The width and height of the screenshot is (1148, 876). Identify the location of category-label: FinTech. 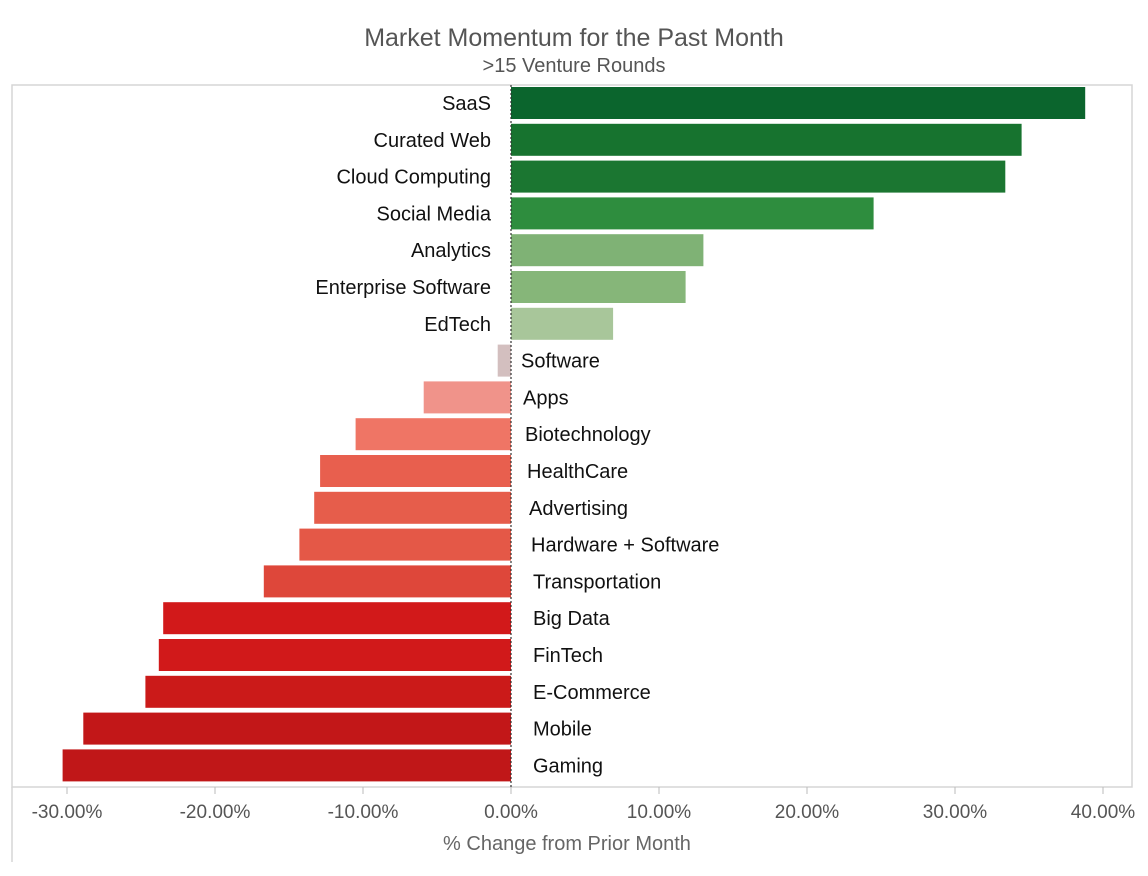
(568, 656).